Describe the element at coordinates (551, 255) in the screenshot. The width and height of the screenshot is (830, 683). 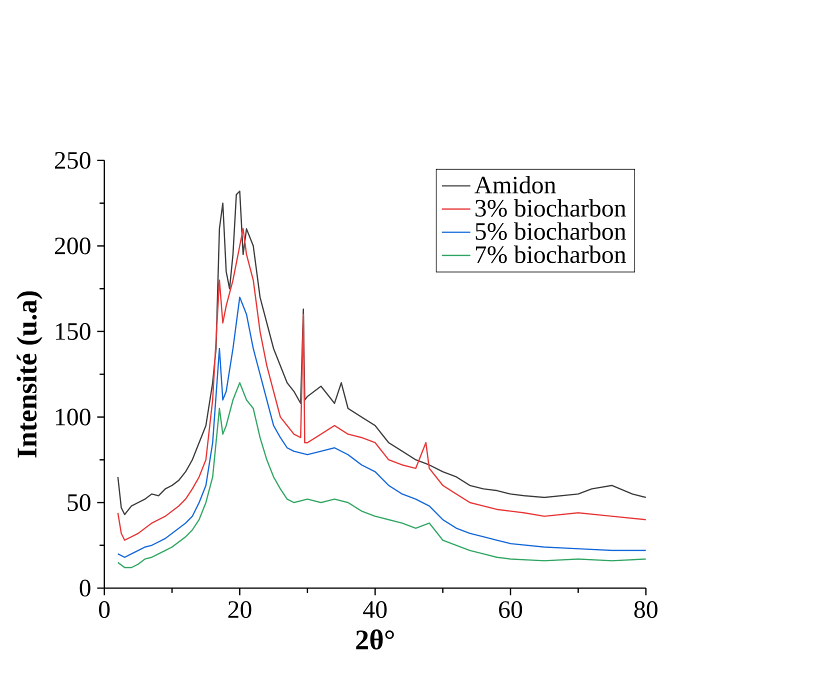
I see `legend-label: 7% biocharbon` at that location.